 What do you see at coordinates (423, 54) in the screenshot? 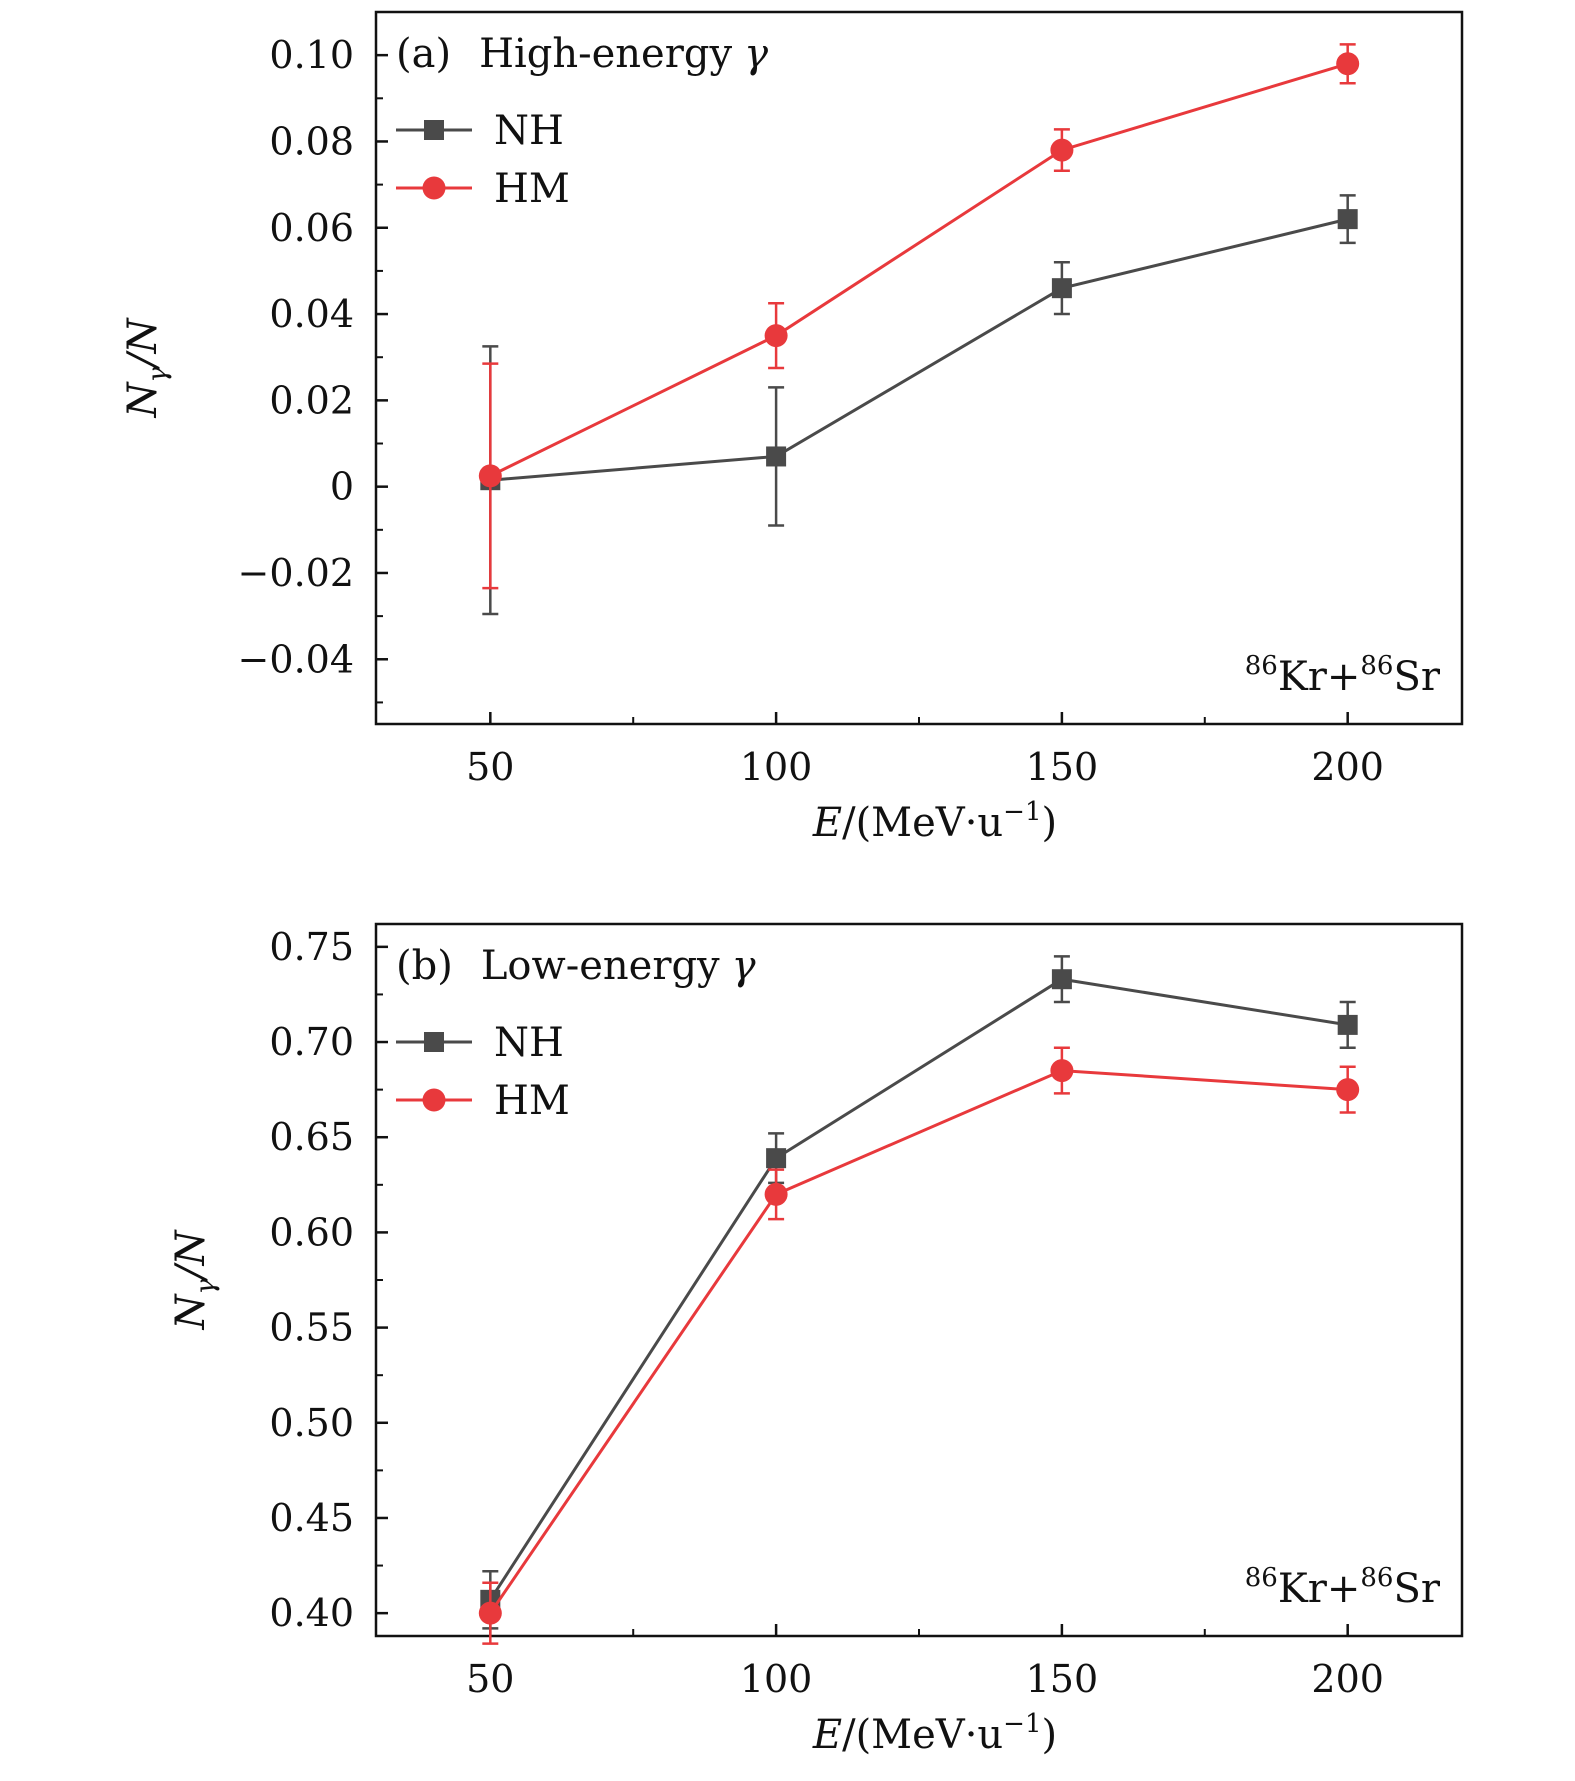
I see `panel-label: (a)` at bounding box center [423, 54].